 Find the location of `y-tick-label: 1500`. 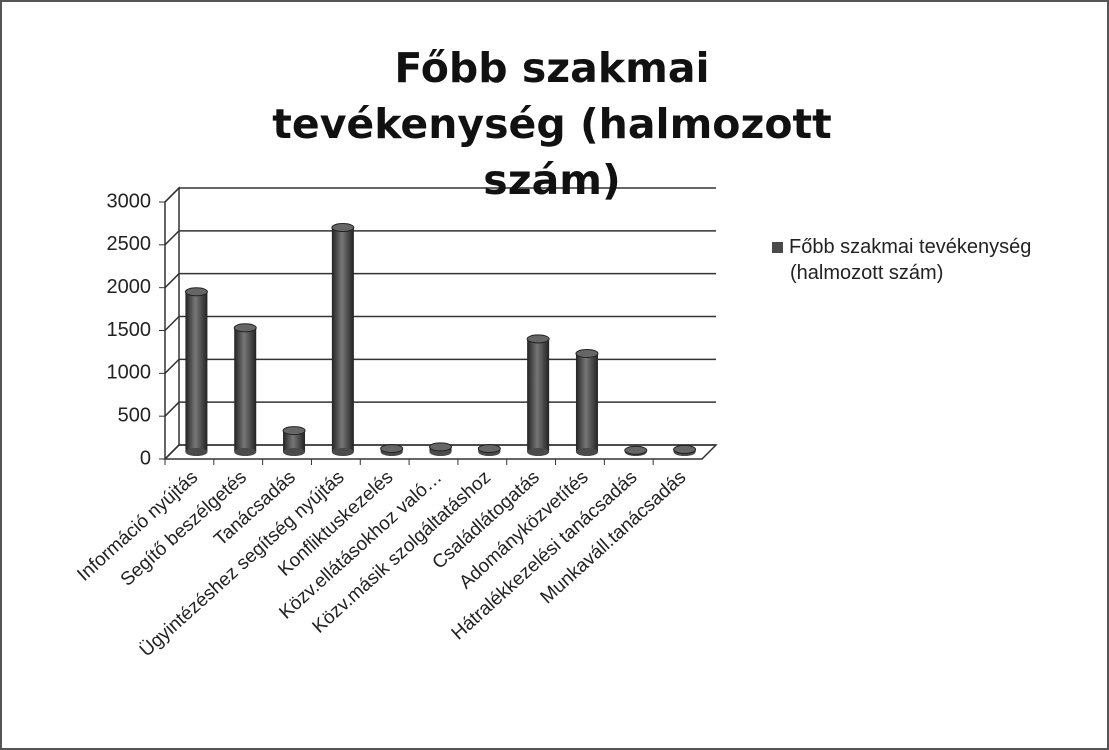

y-tick-label: 1500 is located at coordinates (129, 330).